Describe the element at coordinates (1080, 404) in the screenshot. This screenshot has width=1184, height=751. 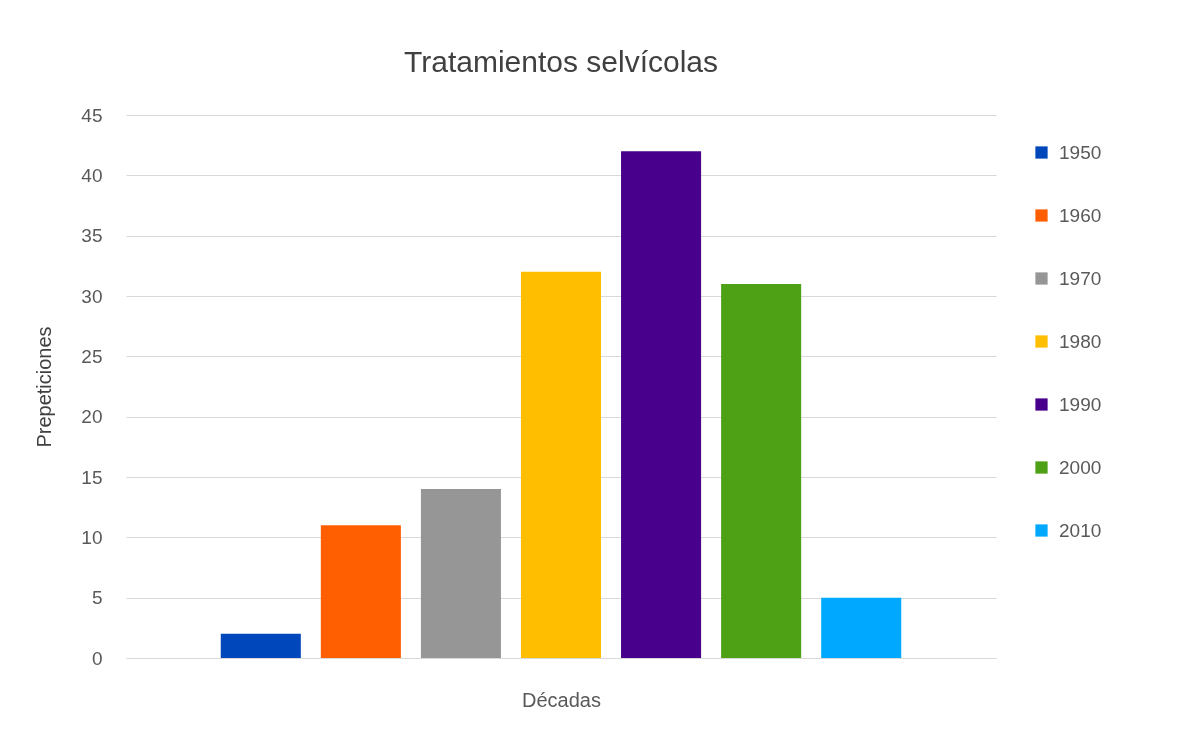
I see `legend-label: 1990` at that location.